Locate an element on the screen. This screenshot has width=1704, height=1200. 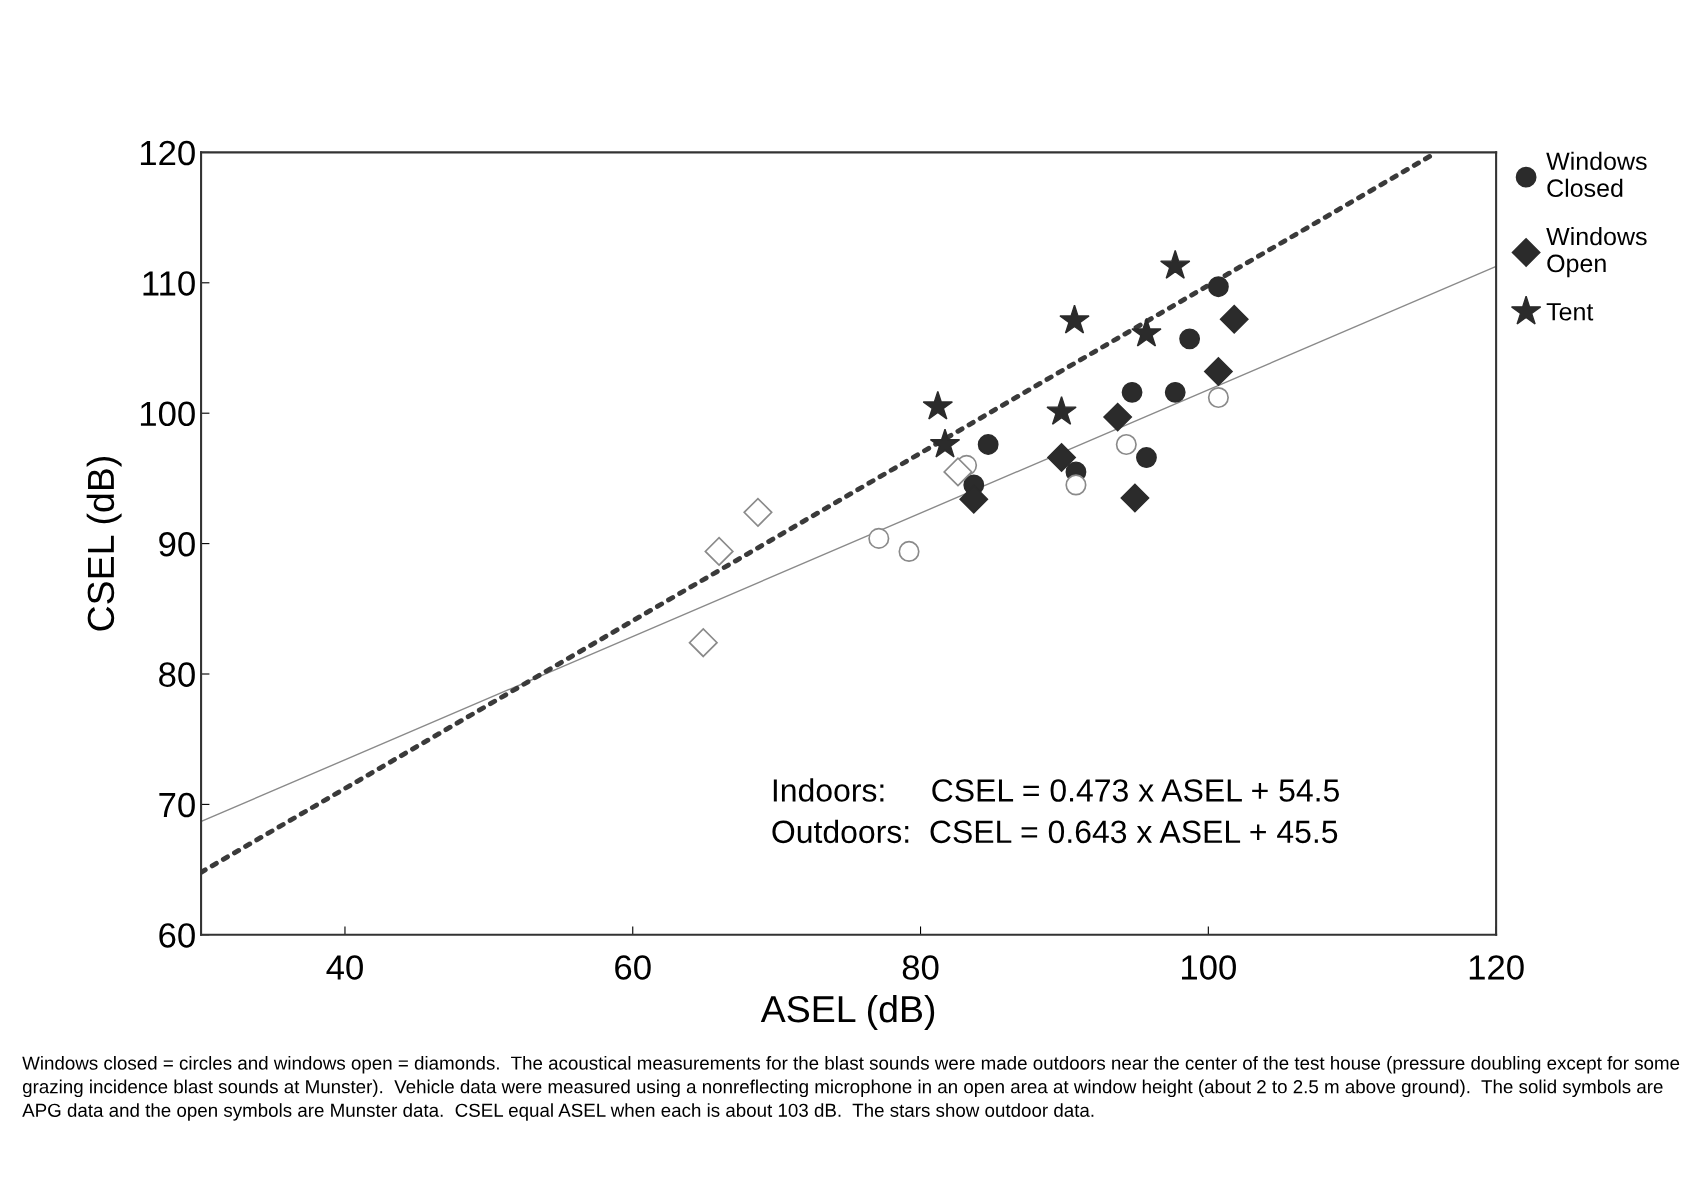
x-tick-label: 100 is located at coordinates (1209, 967).